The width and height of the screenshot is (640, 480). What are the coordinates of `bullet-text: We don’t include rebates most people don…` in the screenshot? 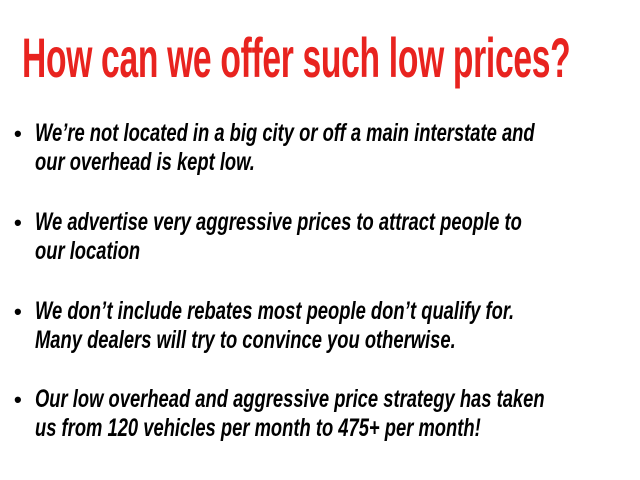 It's located at (275, 325).